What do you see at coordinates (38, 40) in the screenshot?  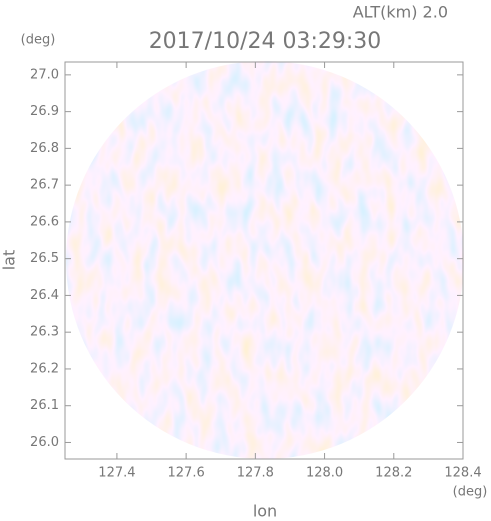 I see `y-unit: (deg)` at bounding box center [38, 40].